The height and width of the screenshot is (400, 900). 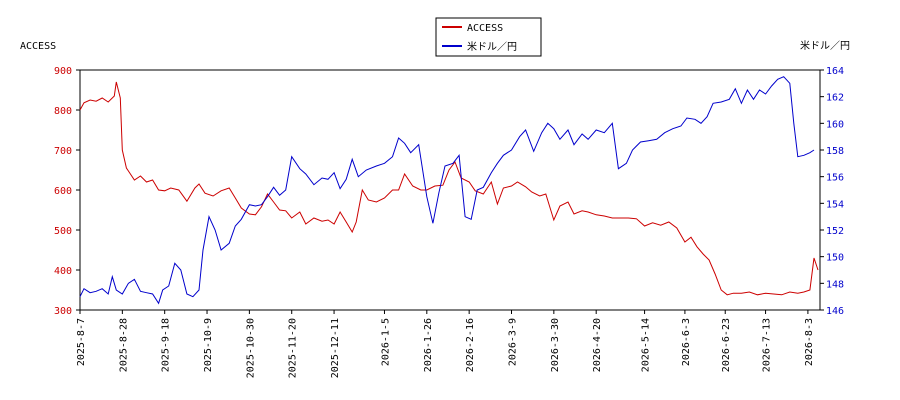 I want to click on x-axis-tick-label: 2026-1-5, so click(x=385, y=342).